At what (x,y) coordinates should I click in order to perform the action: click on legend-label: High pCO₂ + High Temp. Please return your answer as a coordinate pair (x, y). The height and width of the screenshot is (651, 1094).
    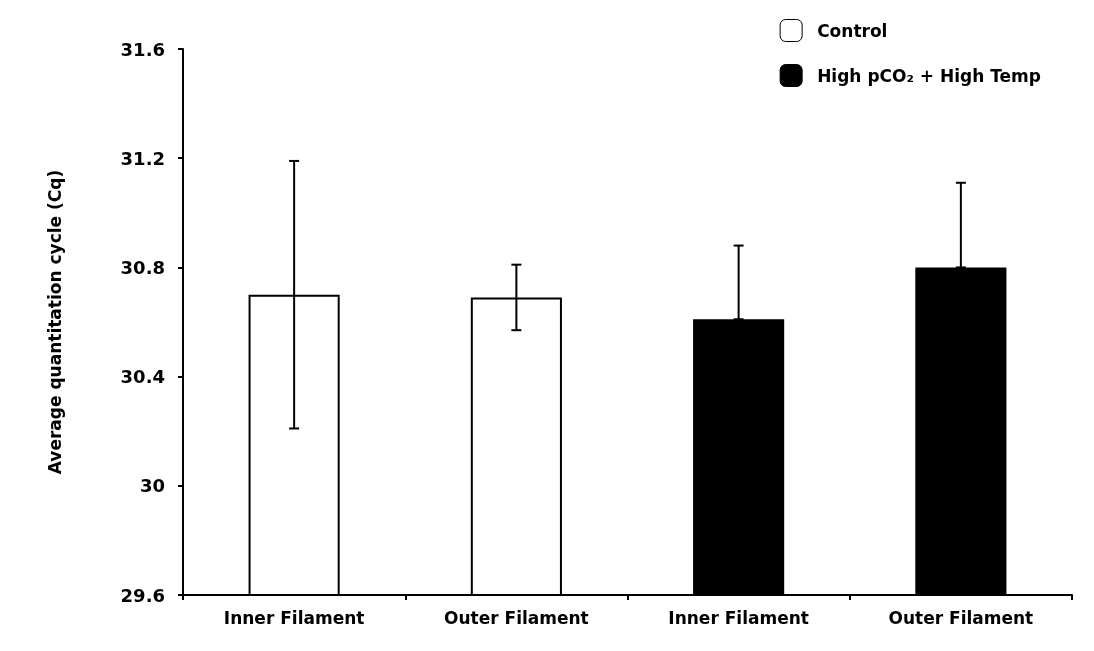
    Looking at the image, I should click on (929, 75).